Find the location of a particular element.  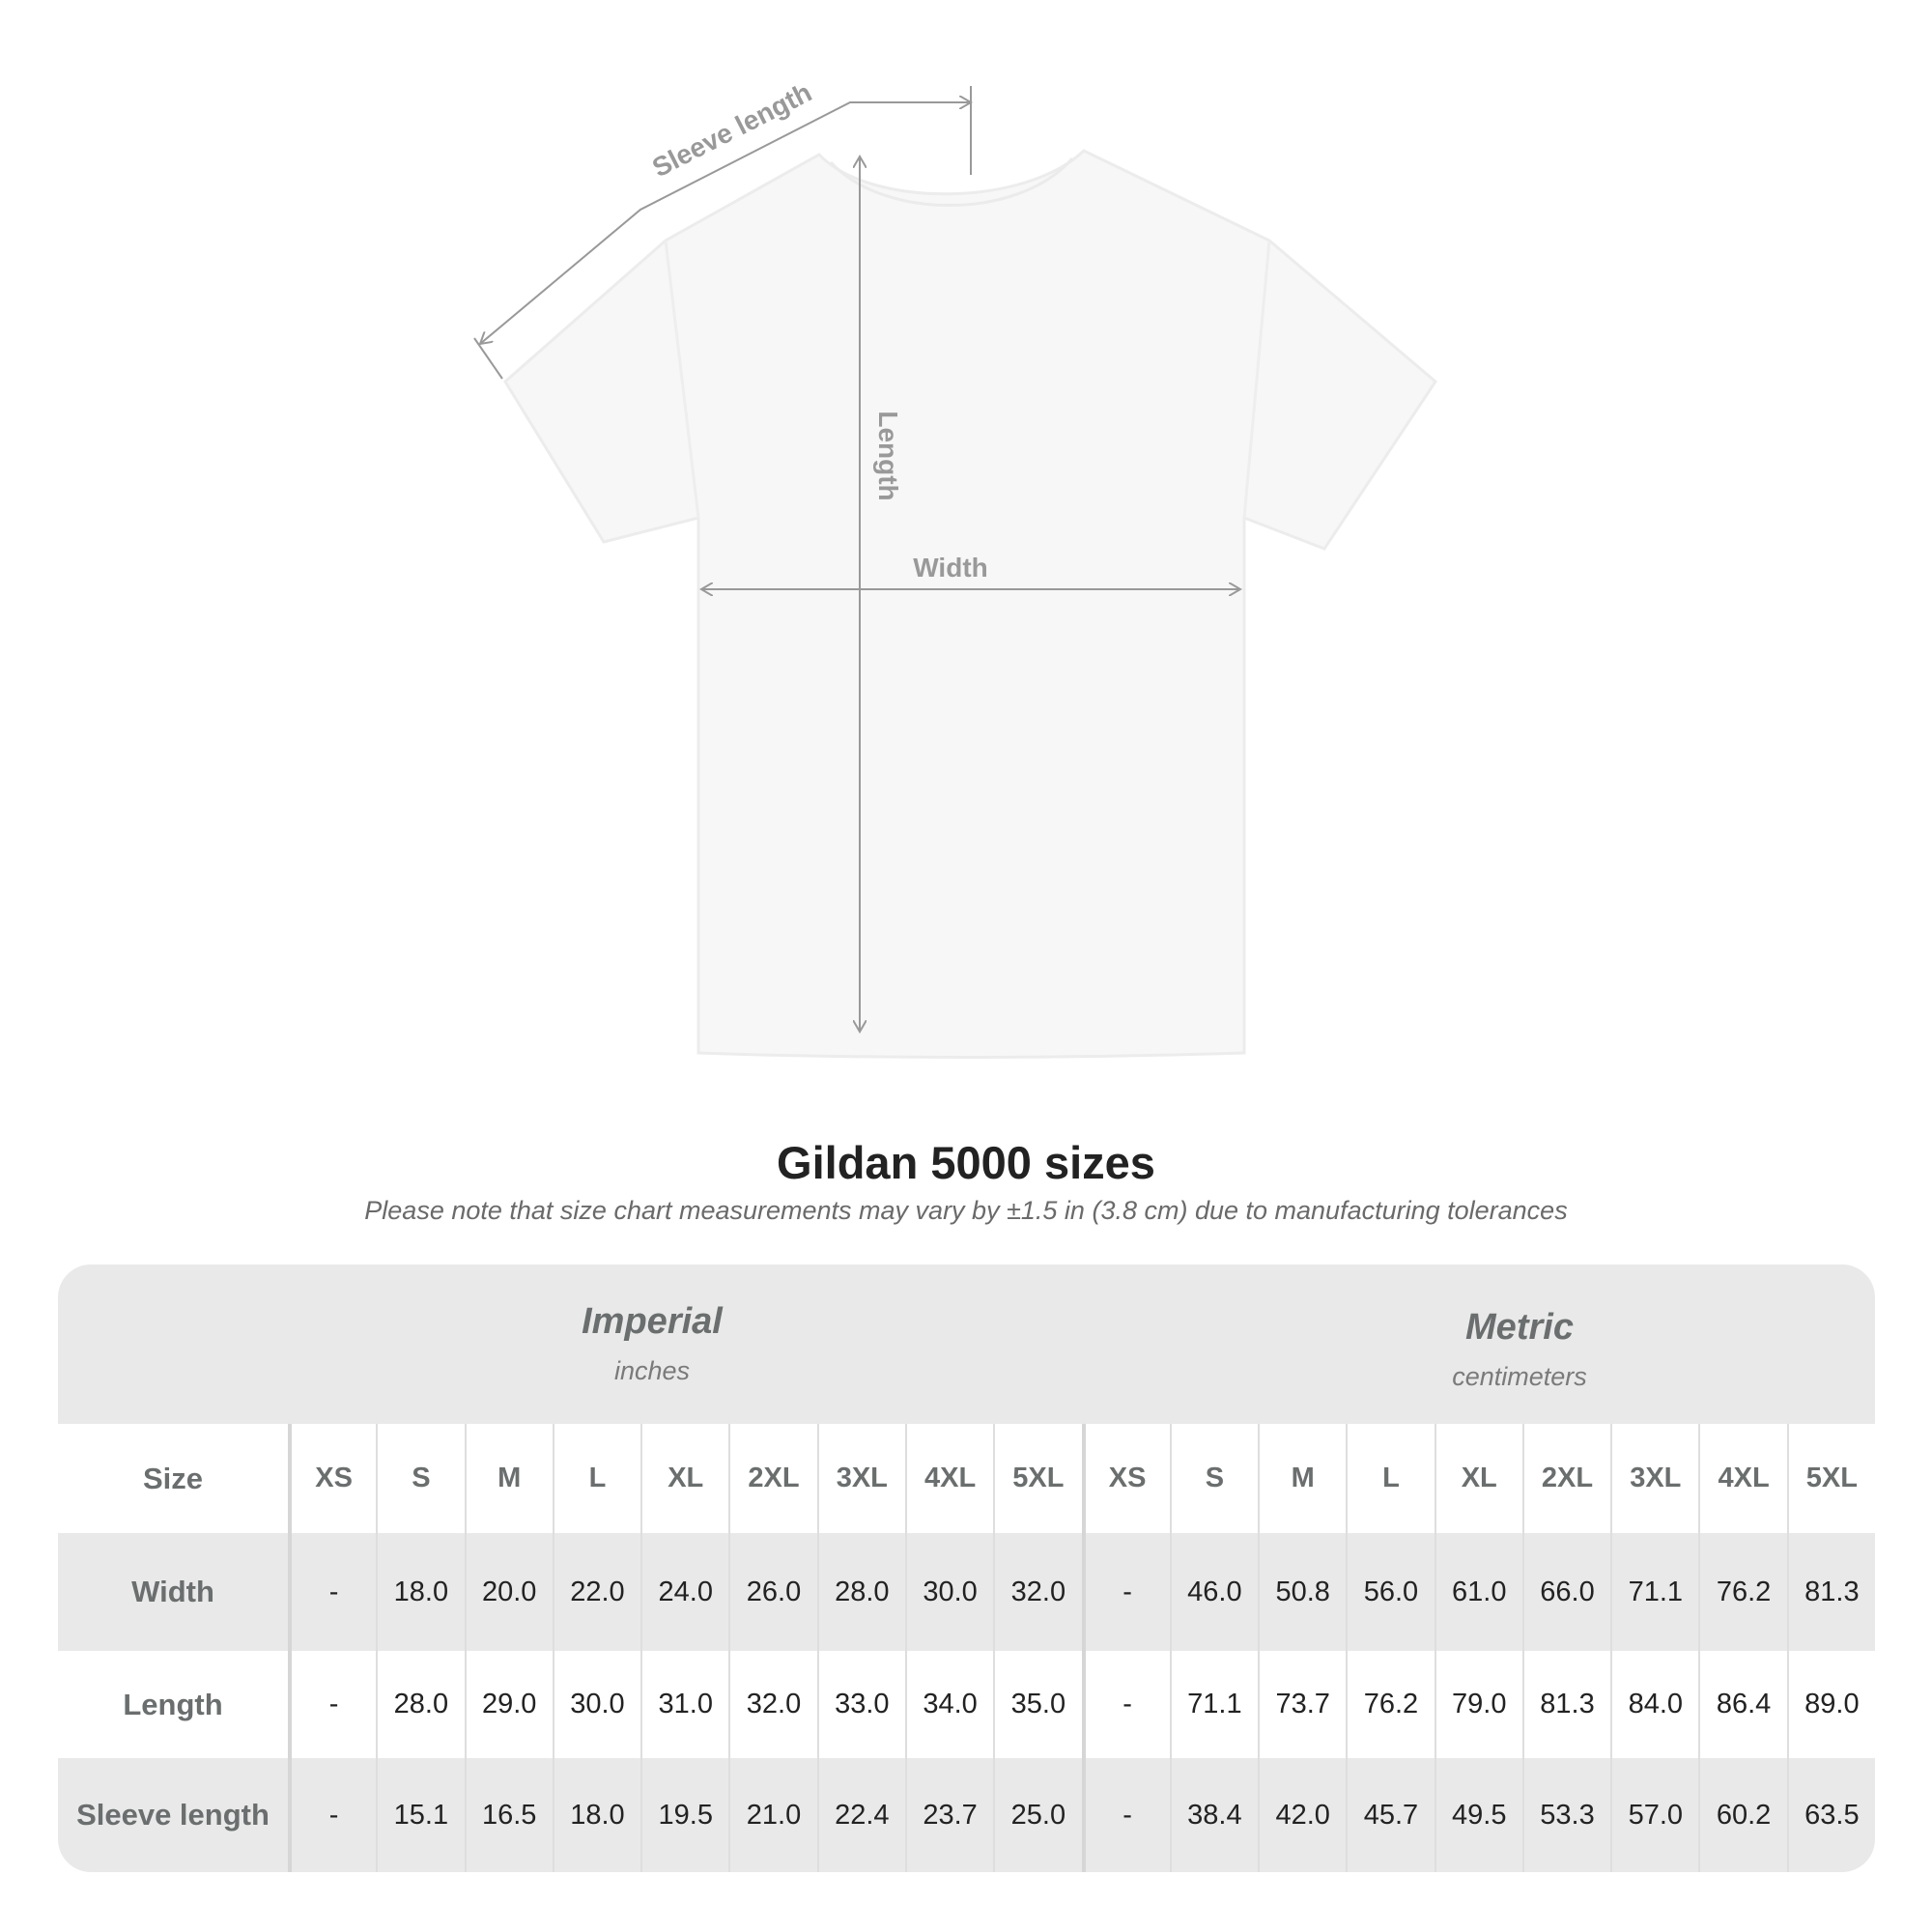

sleeve-length-label: Sleeve length is located at coordinates (731, 130).